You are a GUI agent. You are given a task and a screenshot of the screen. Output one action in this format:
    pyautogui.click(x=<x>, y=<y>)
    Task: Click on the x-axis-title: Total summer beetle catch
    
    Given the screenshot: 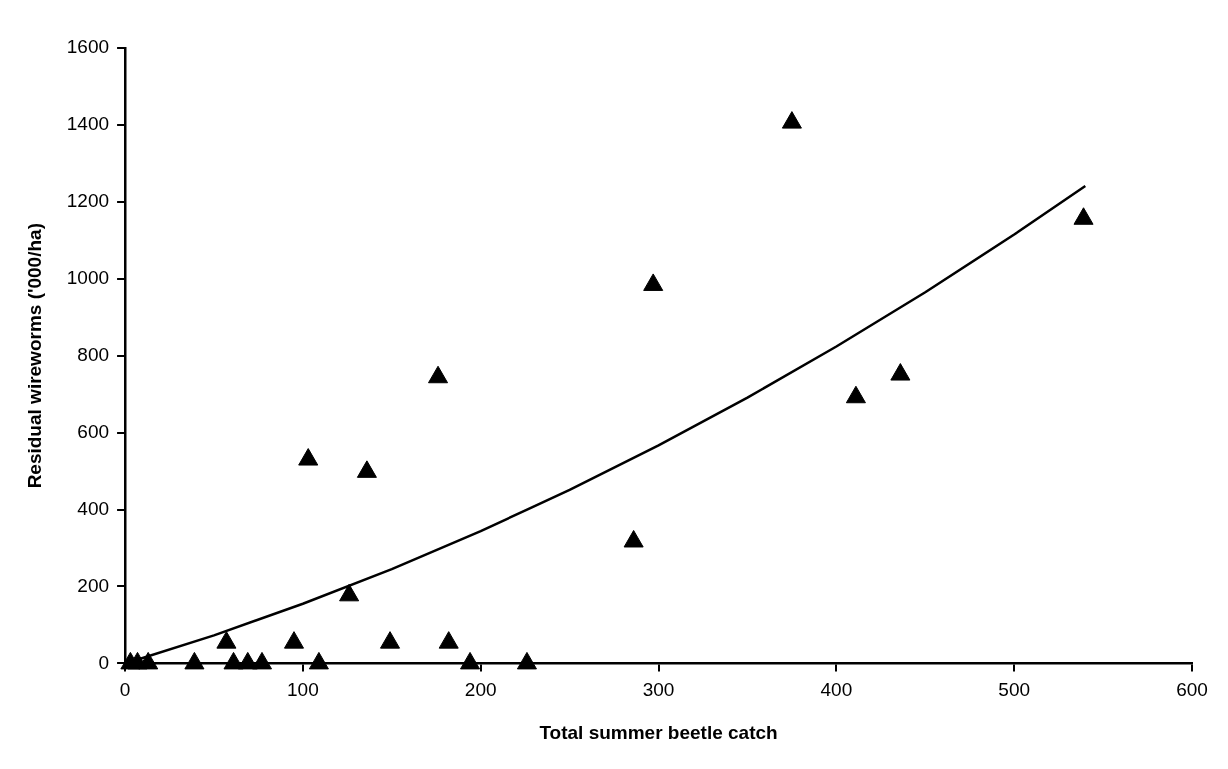 What is the action you would take?
    pyautogui.click(x=658, y=732)
    